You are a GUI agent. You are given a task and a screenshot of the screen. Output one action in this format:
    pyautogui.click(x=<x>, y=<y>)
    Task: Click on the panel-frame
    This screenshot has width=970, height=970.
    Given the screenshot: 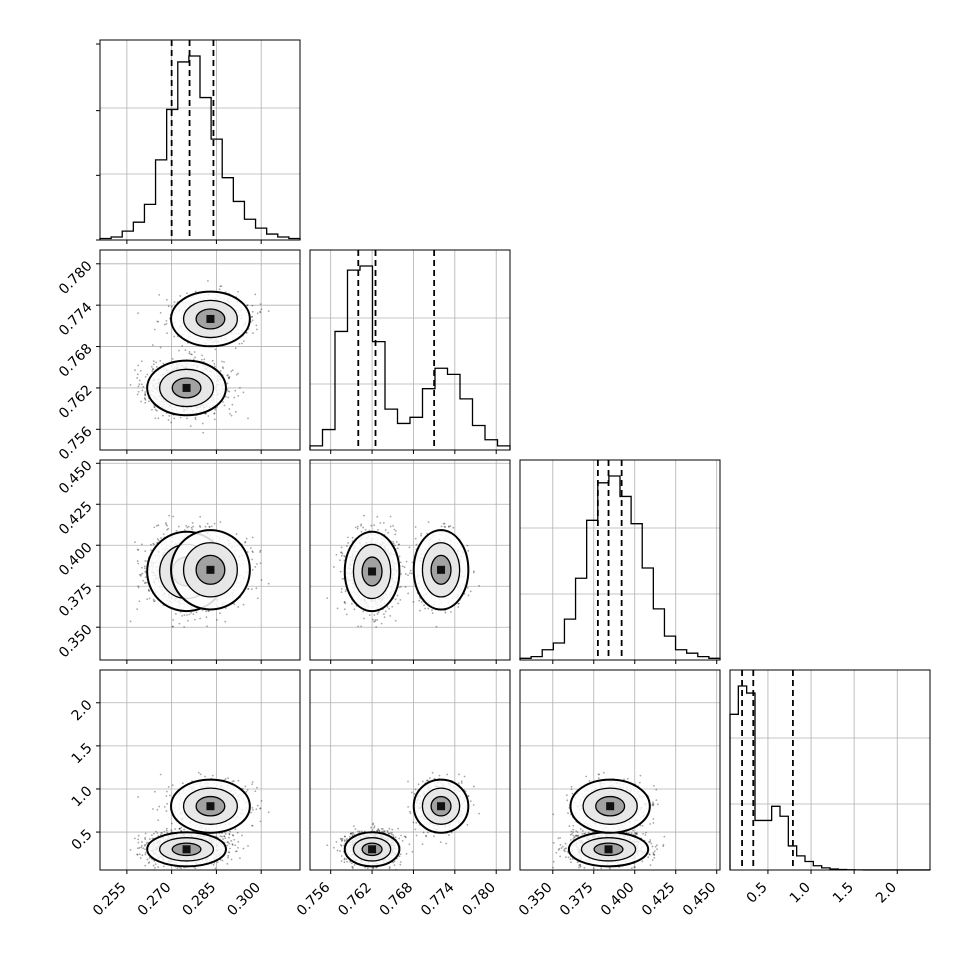 What is the action you would take?
    pyautogui.click(x=200, y=350)
    